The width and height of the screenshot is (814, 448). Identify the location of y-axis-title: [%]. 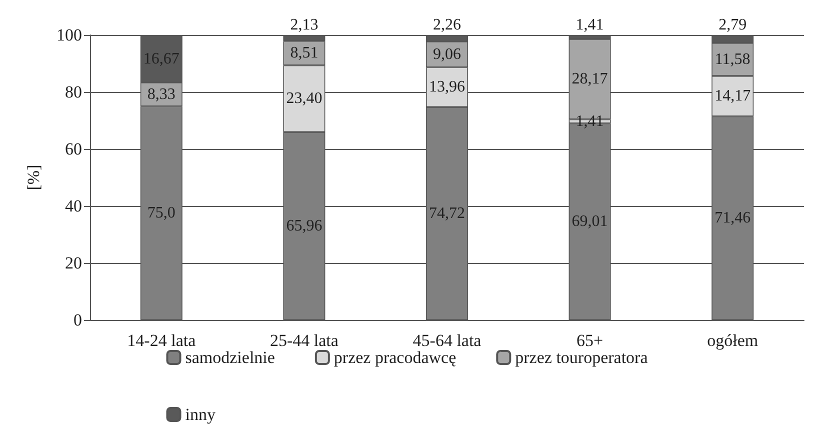
(33, 177).